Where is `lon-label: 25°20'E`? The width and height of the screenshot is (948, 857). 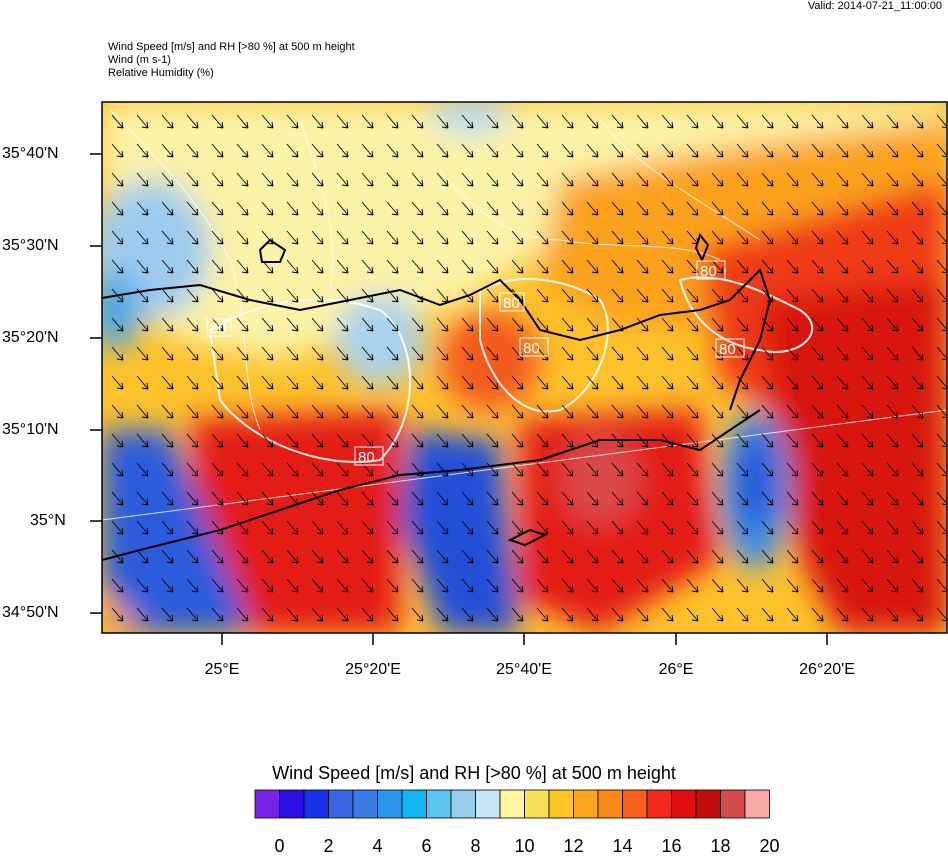
lon-label: 25°20'E is located at coordinates (373, 669).